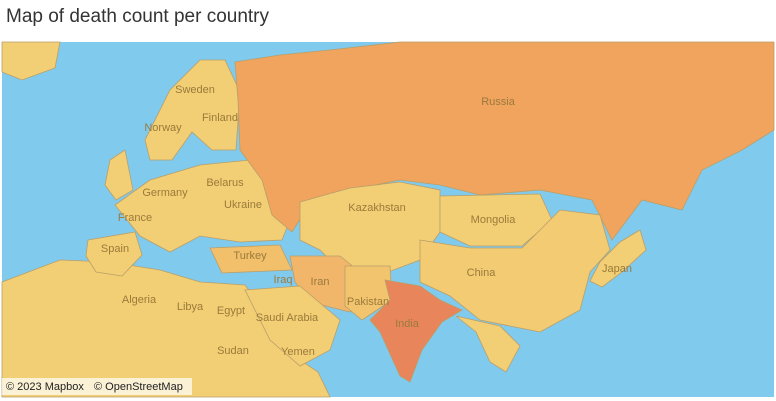 The width and height of the screenshot is (776, 401). I want to click on mongolia, so click(496, 220).